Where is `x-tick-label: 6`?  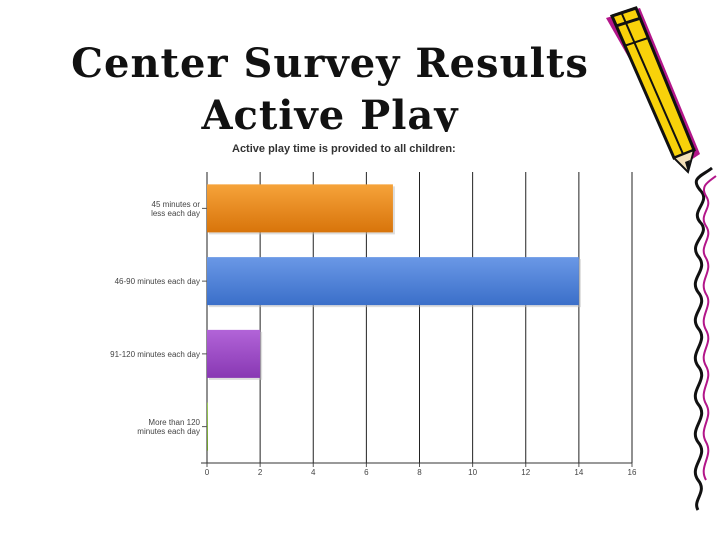
x-tick-label: 6 is located at coordinates (366, 472).